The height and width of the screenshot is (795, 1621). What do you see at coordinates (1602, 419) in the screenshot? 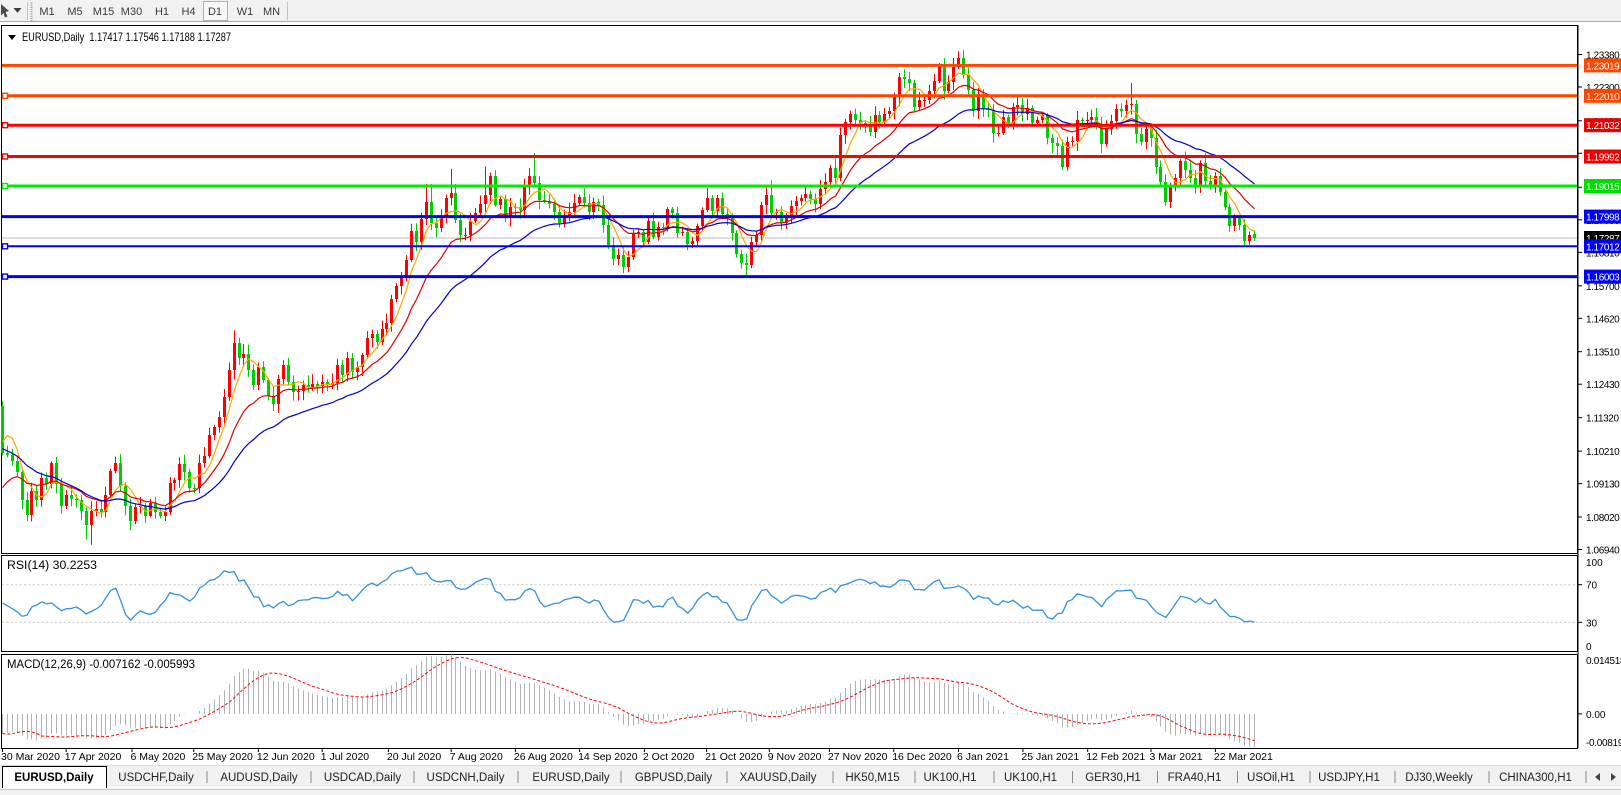
I see `svg-text: 1.11320` at bounding box center [1602, 419].